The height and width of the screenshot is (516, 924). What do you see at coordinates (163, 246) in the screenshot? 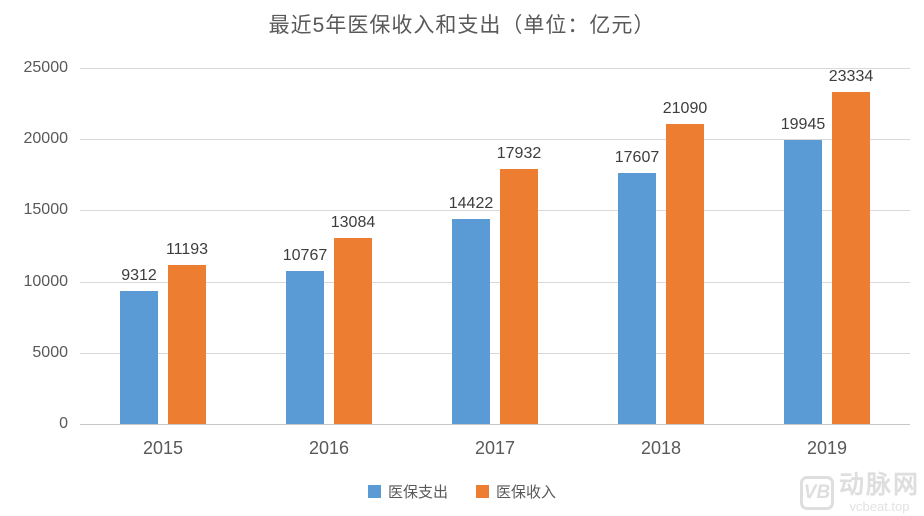
I see `bar-pair: 9312 11193` at bounding box center [163, 246].